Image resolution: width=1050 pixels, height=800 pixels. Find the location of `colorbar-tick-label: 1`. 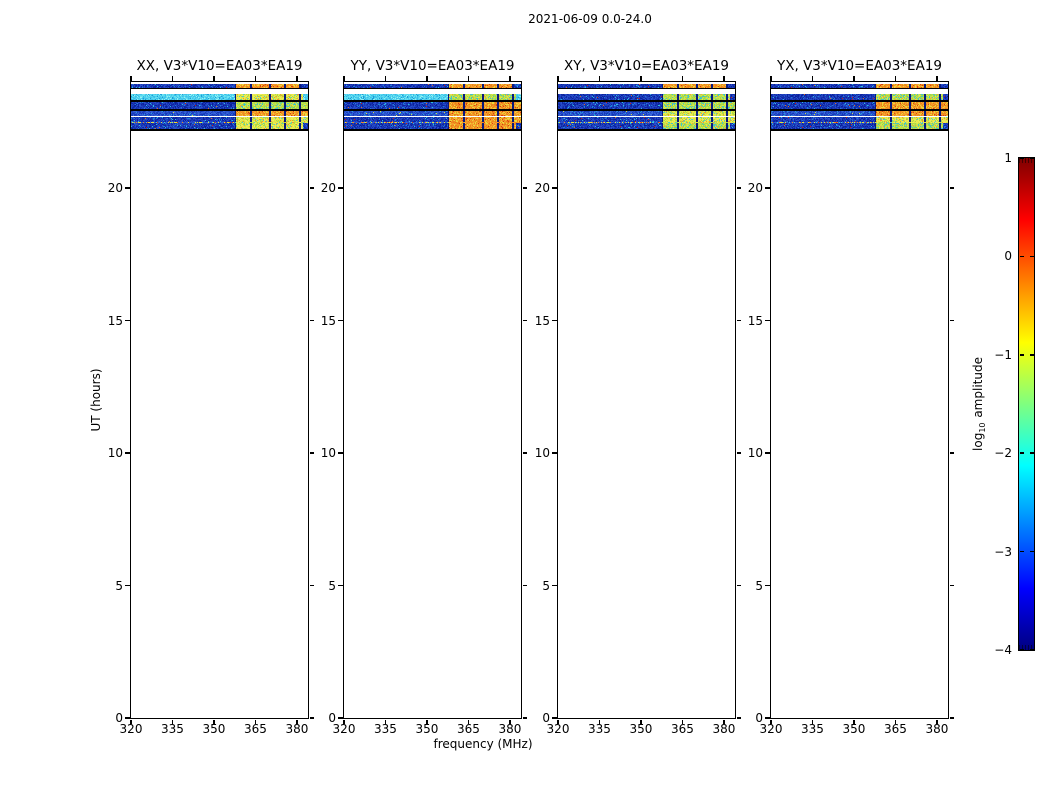

colorbar-tick-label: 1 is located at coordinates (1008, 158).